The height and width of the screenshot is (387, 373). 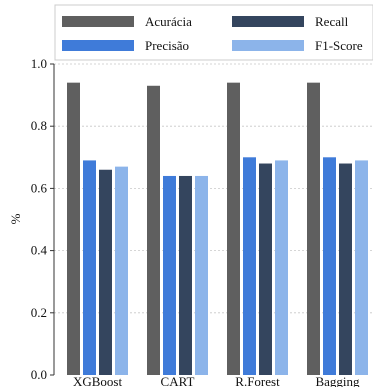 What do you see at coordinates (257, 380) in the screenshot?
I see `x-tick-label: R.Forest` at bounding box center [257, 380].